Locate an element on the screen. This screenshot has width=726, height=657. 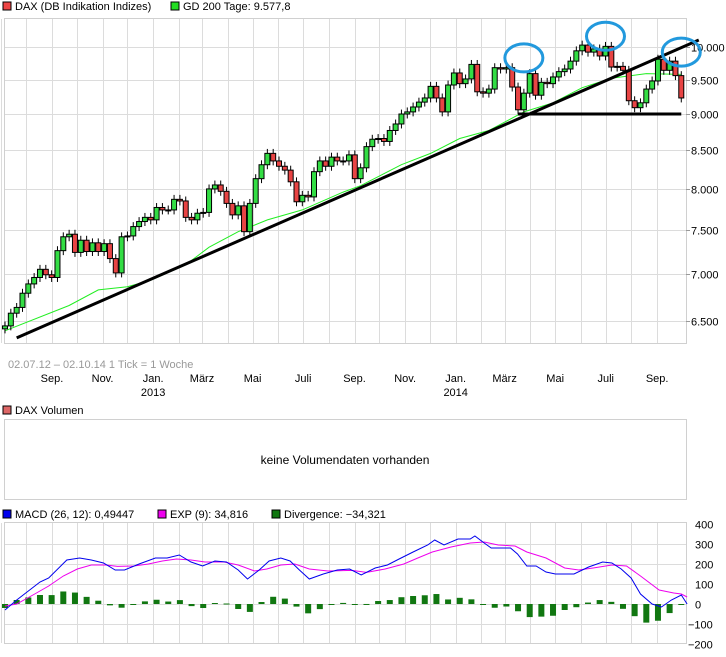
exp-legend-swatch is located at coordinates (162, 514).